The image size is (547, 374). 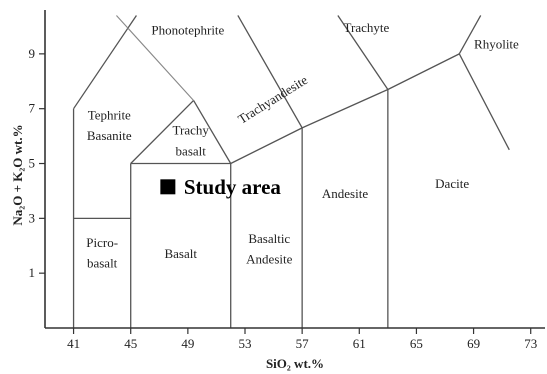 I want to click on y-tick-label: 5, so click(x=32, y=163).